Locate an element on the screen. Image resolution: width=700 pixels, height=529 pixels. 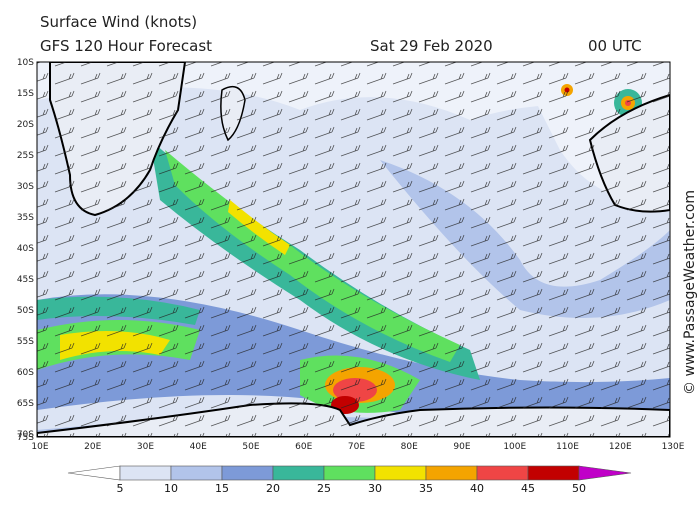
lon-label: 40E is located at coordinates (198, 447).